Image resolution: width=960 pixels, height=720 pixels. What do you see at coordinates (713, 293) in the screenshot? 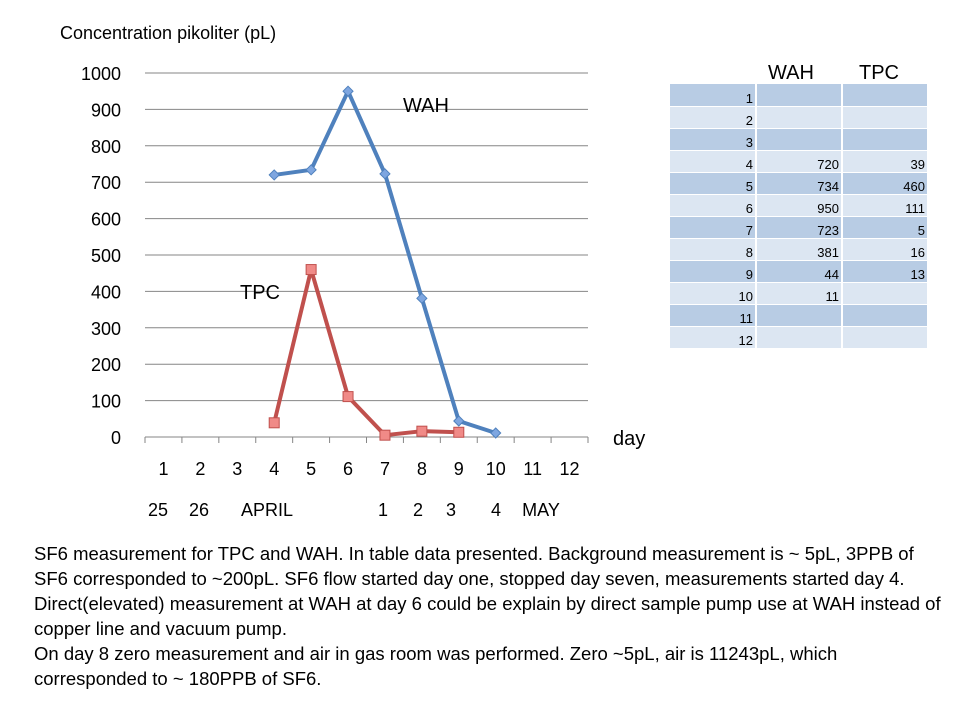
I see `table-cell-day: 10` at bounding box center [713, 293].